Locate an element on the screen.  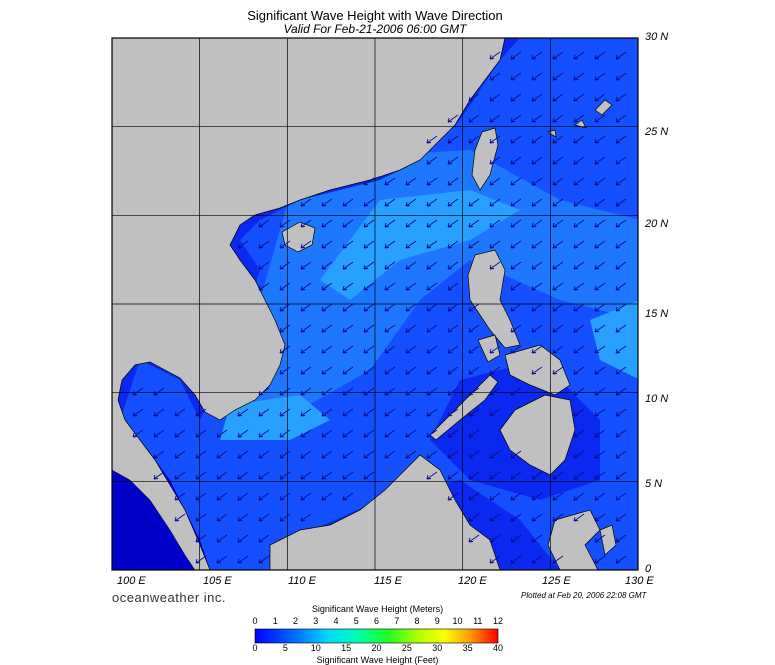
colorbar-feet-tick: 20 is located at coordinates (376, 648).